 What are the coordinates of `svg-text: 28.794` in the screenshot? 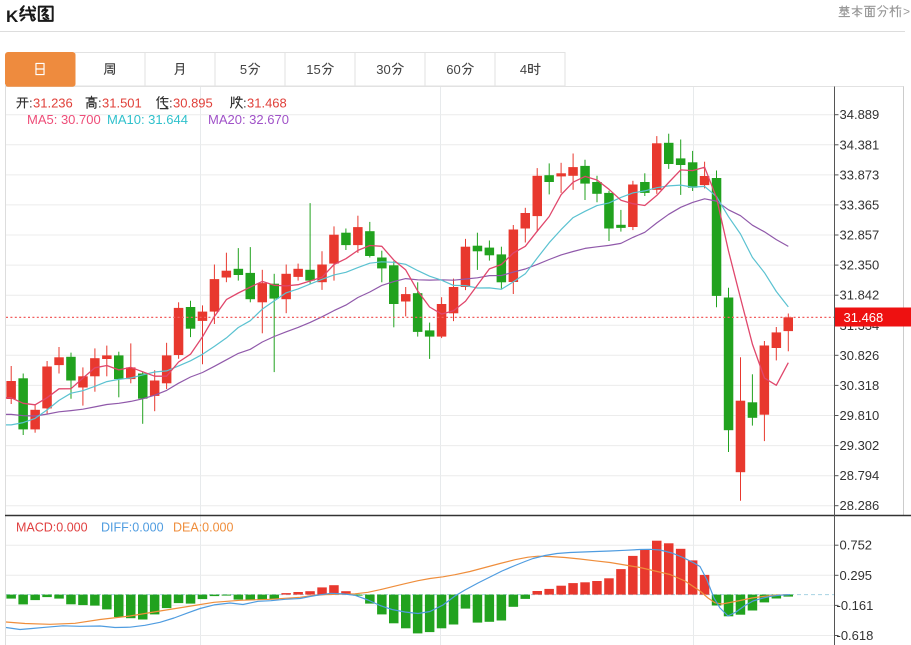 It's located at (860, 475).